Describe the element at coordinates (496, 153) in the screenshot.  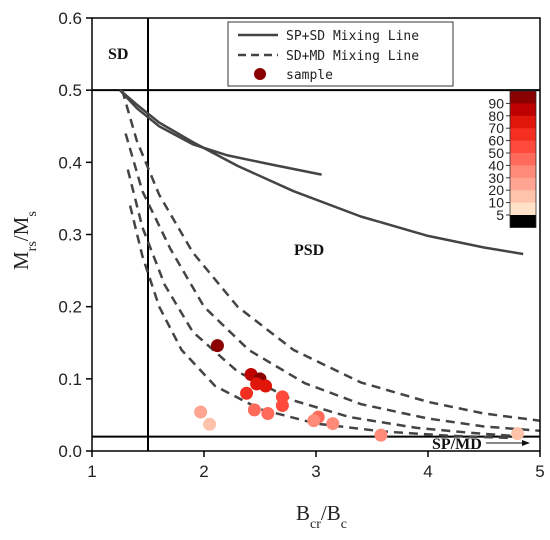
I see `colorbar-tick-label: 50` at that location.